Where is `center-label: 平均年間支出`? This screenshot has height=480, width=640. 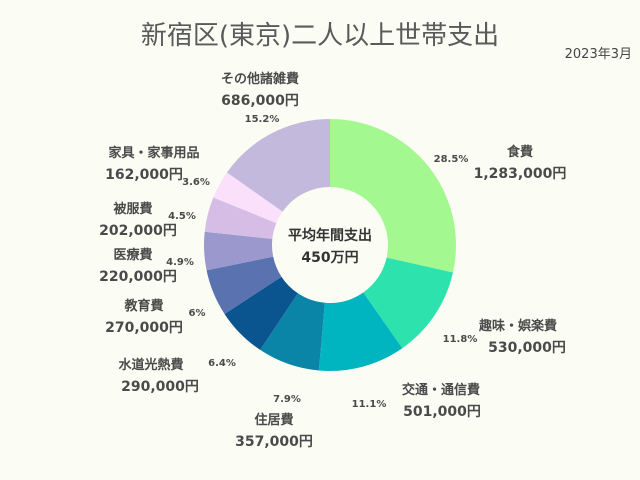
center-label: 平均年間支出 is located at coordinates (330, 235).